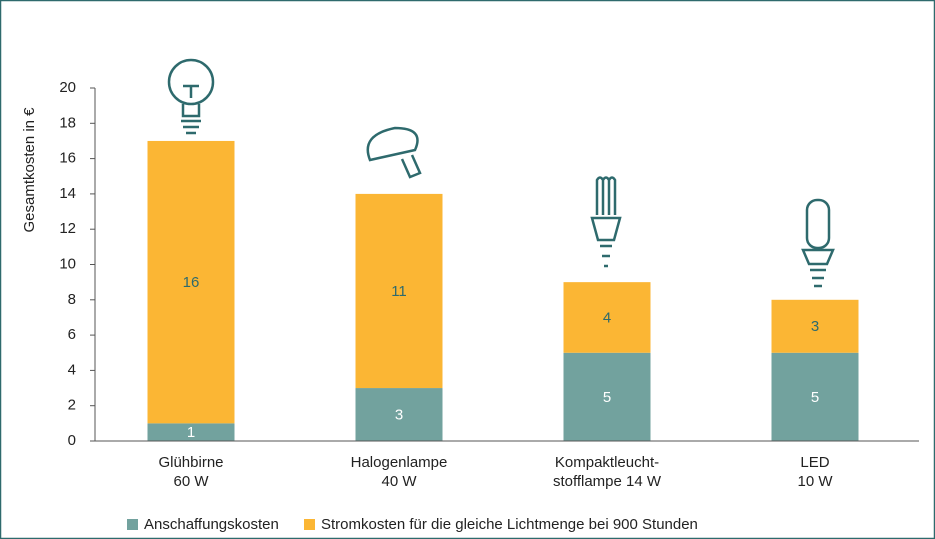  I want to click on led-icon, so click(818, 243).